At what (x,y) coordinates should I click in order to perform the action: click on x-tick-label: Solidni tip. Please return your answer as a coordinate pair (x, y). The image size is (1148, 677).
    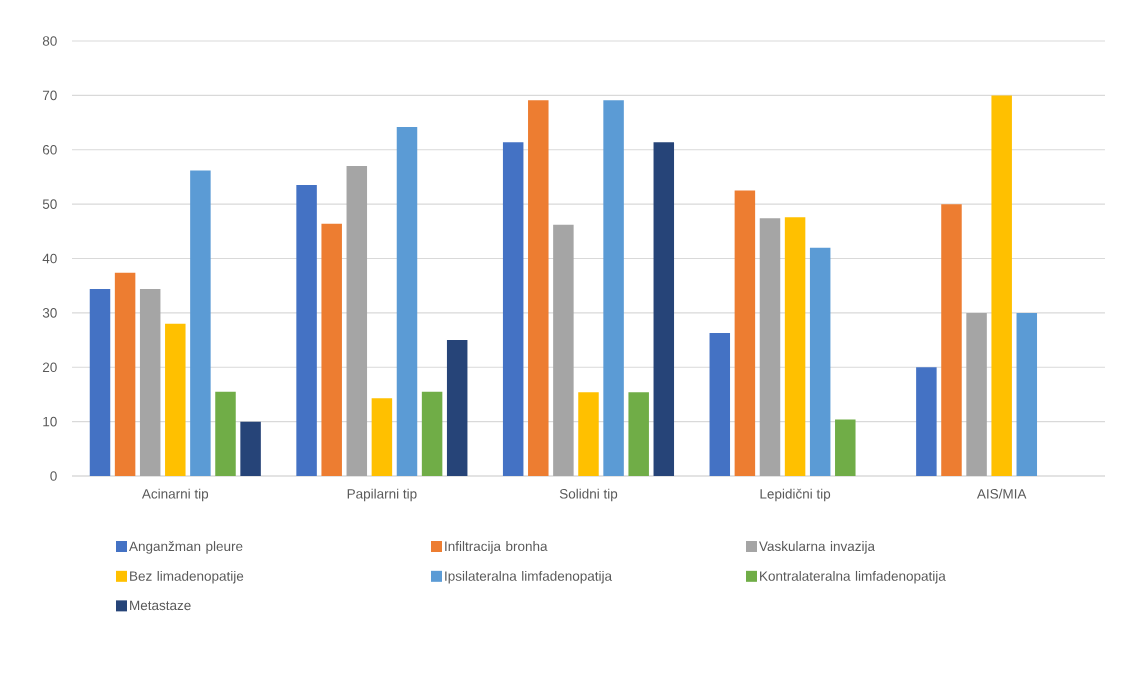
    Looking at the image, I should click on (588, 495).